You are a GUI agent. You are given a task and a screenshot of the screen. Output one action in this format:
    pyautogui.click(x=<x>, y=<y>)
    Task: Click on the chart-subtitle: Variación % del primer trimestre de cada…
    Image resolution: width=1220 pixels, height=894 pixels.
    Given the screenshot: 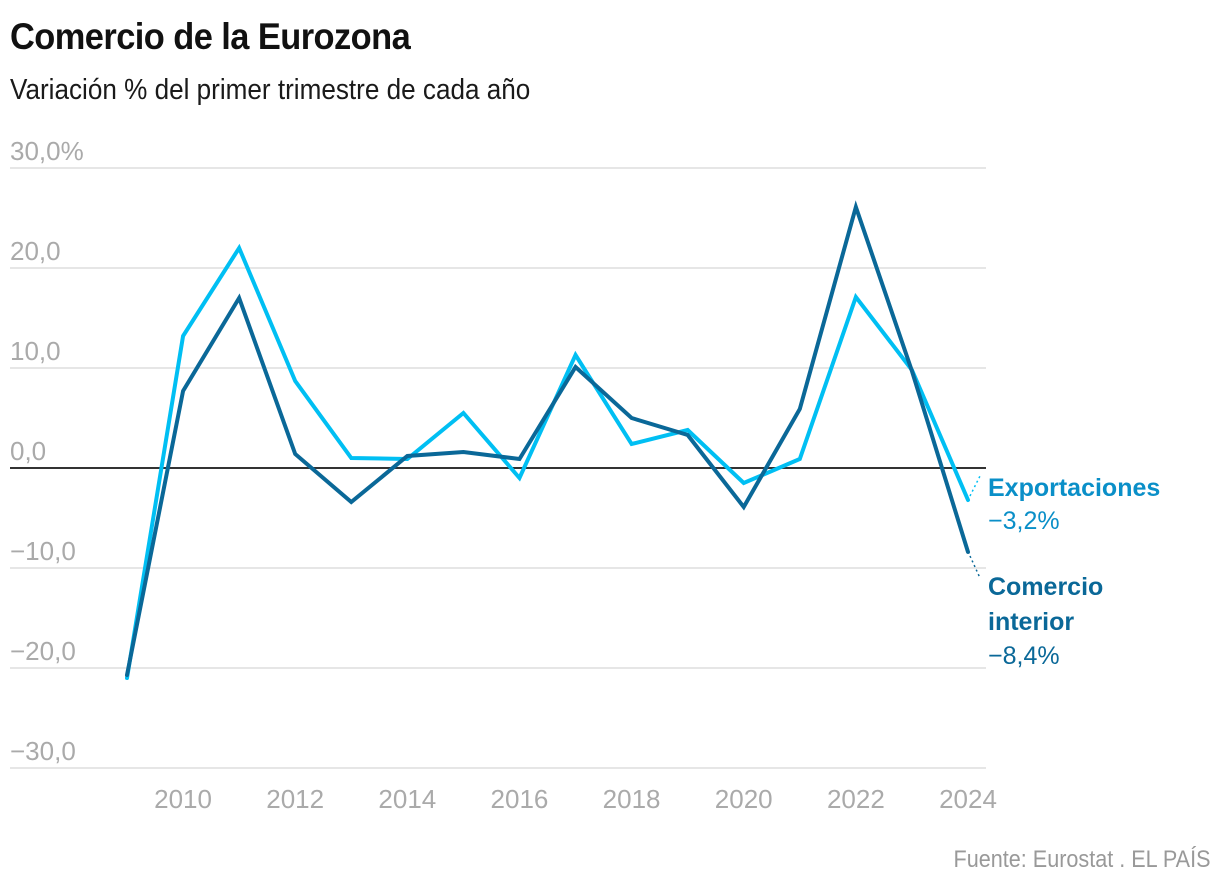 What is the action you would take?
    pyautogui.click(x=270, y=90)
    